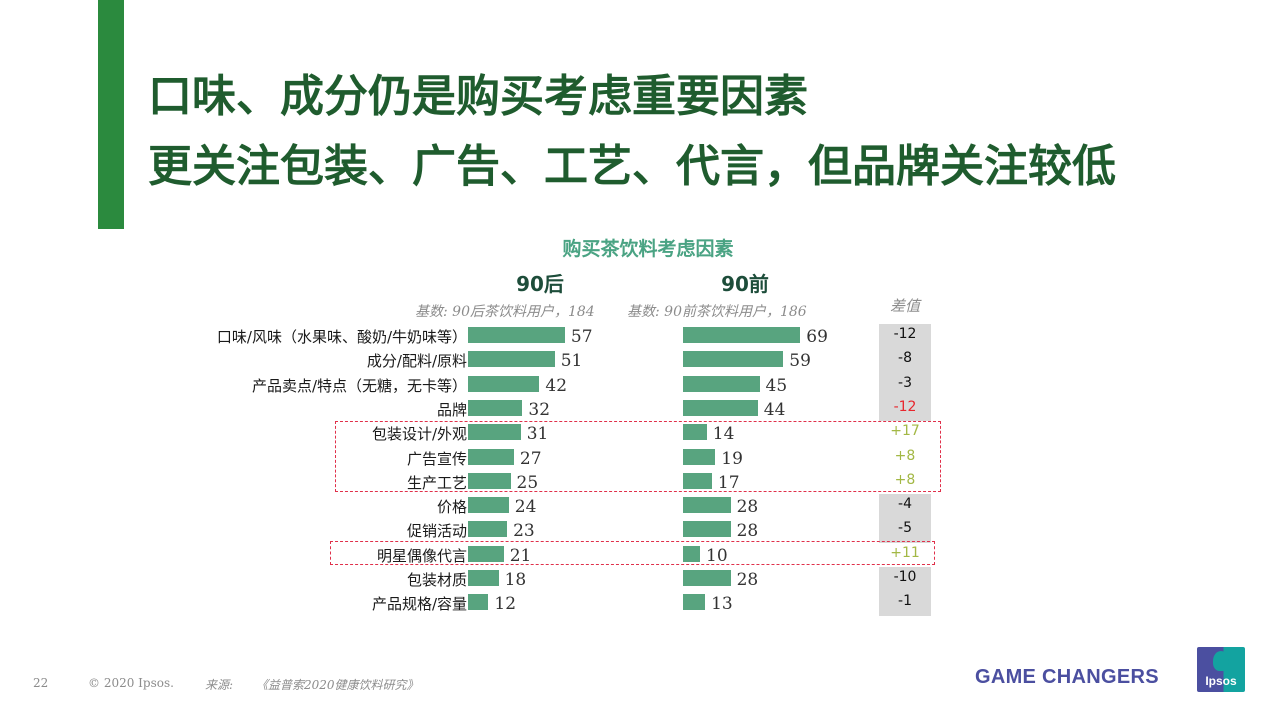 This screenshot has height=720, width=1280. Describe the element at coordinates (478, 96) in the screenshot. I see `slide-title-line1: 口味、成分仍是购买考虑重要因素` at that location.